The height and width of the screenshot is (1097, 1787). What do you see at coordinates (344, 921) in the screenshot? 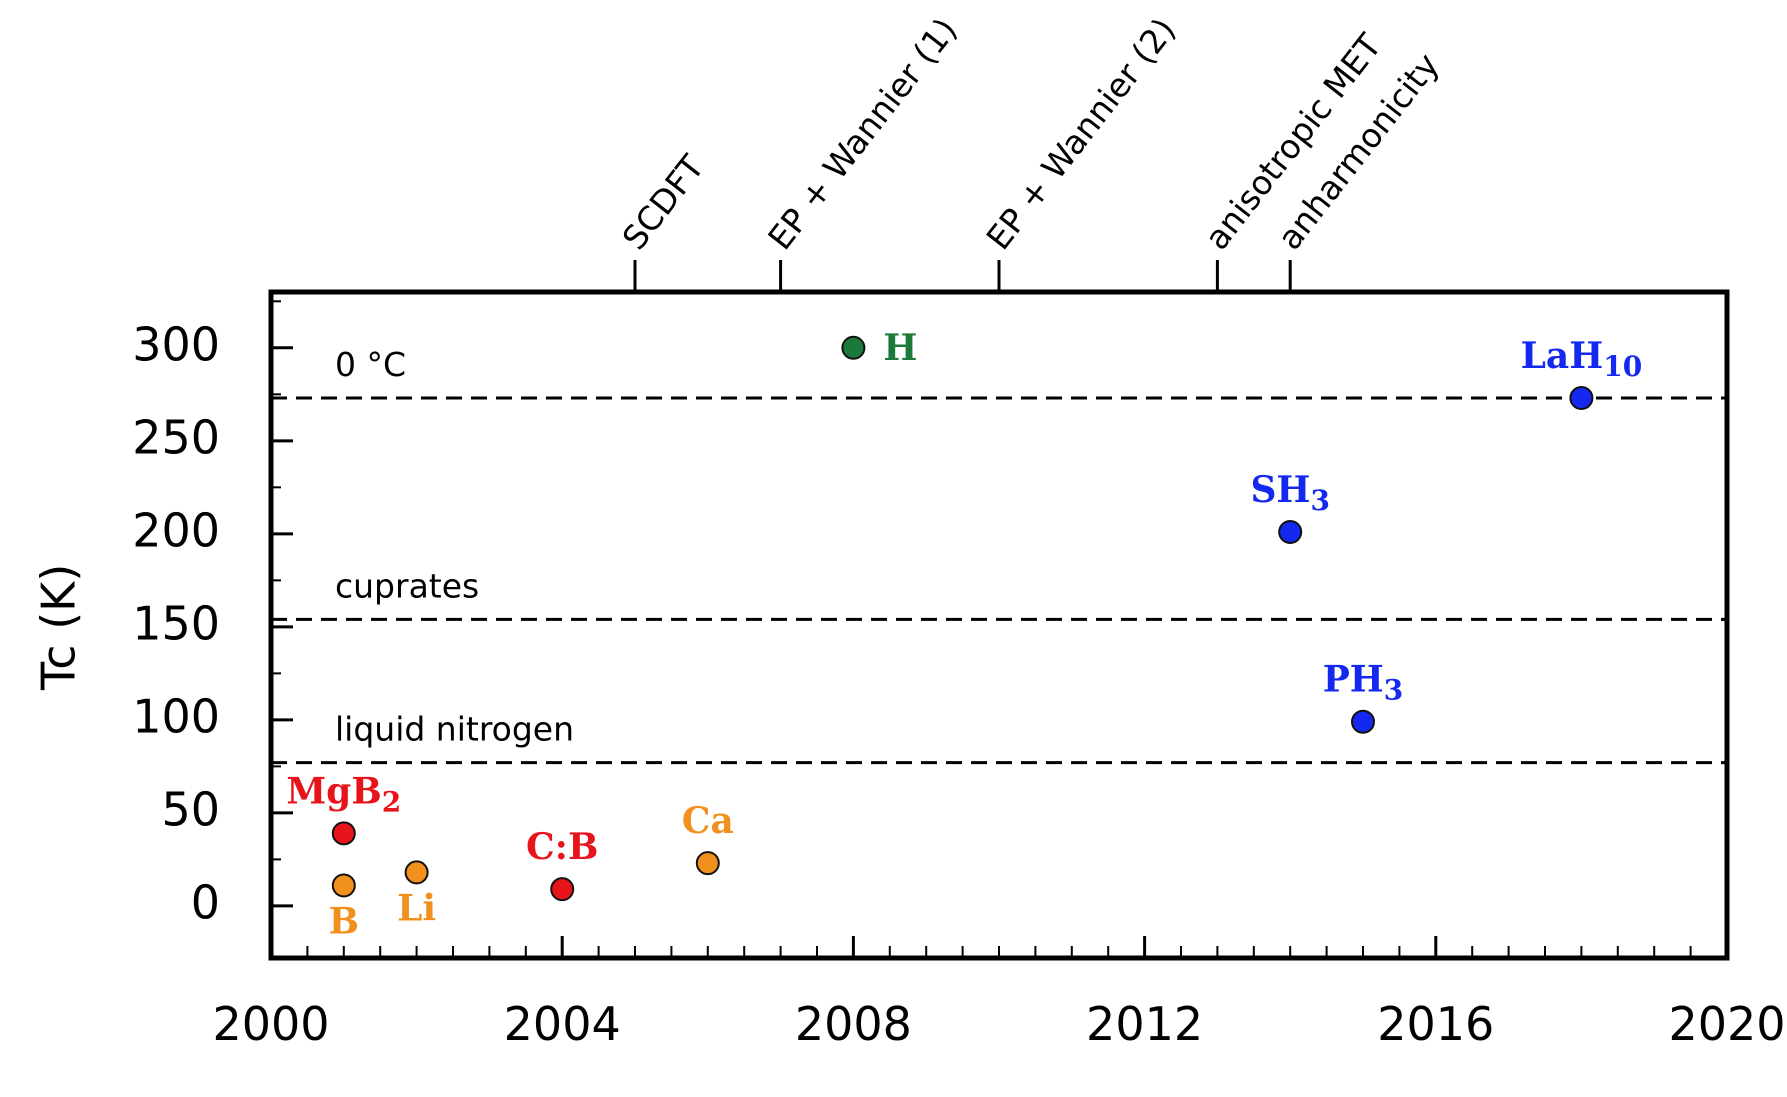
I see `point-label: B` at bounding box center [344, 921].